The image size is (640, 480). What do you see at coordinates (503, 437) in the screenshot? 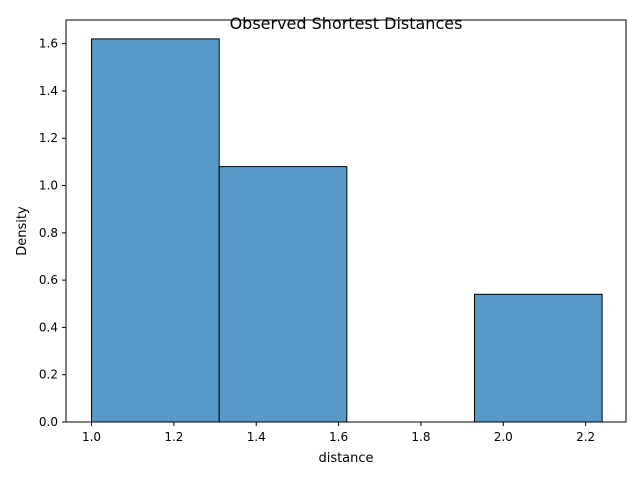
I see `x-tick-label: 2.0` at bounding box center [503, 437].